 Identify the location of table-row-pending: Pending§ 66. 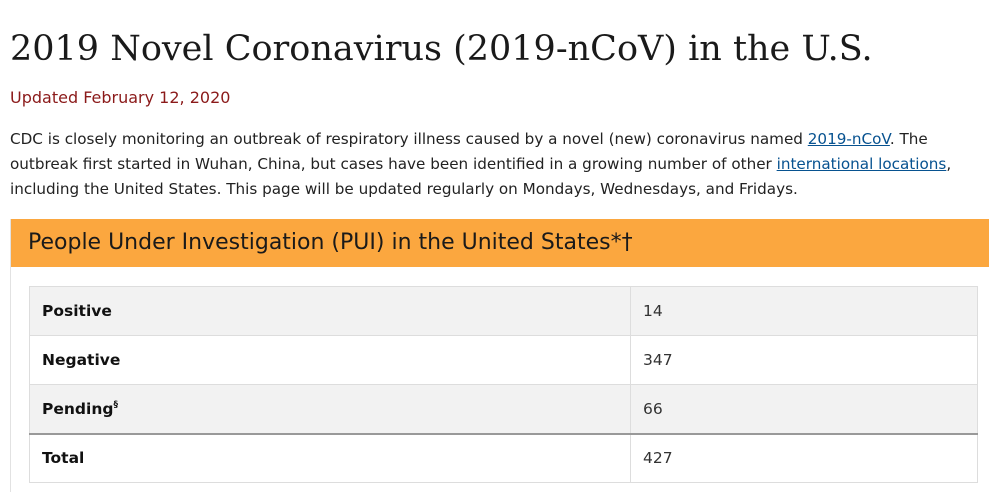
(503, 409).